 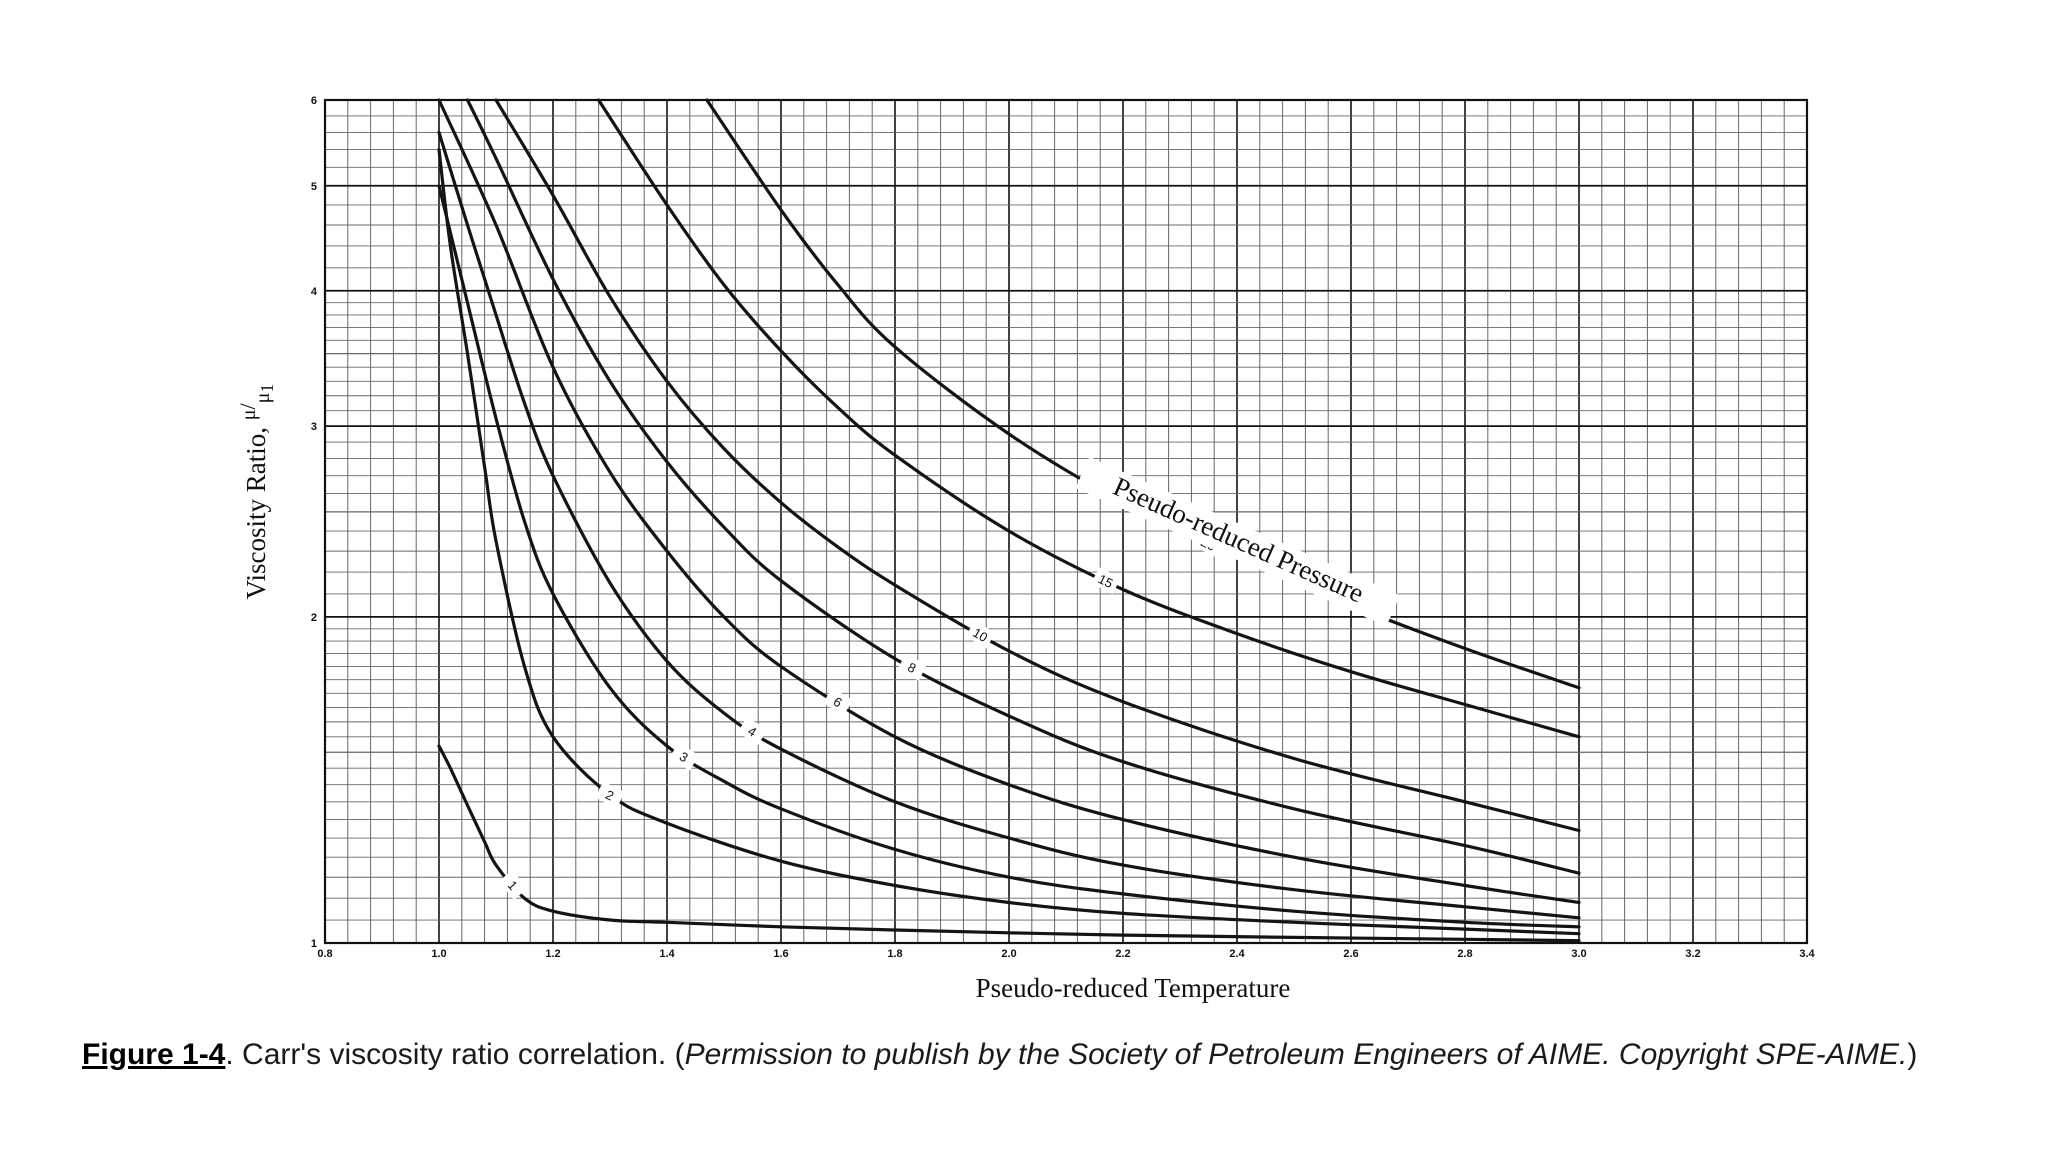 I want to click on y-tick-label: 1, so click(x=314, y=944).